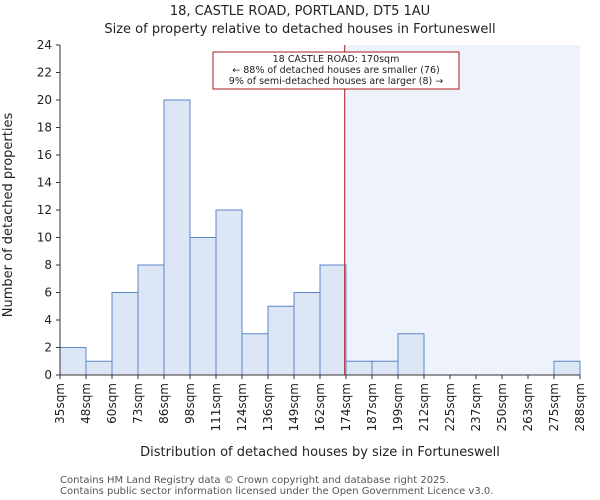  I want to click on bar-124sqm, so click(255, 354).